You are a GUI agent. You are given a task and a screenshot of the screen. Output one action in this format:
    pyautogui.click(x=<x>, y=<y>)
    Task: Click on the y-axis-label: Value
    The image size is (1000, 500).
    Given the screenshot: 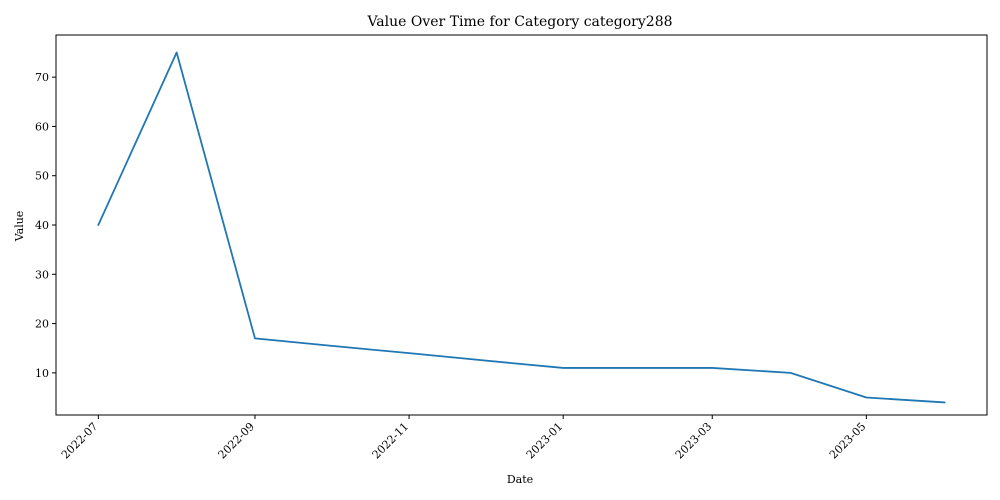 What is the action you would take?
    pyautogui.click(x=19, y=227)
    